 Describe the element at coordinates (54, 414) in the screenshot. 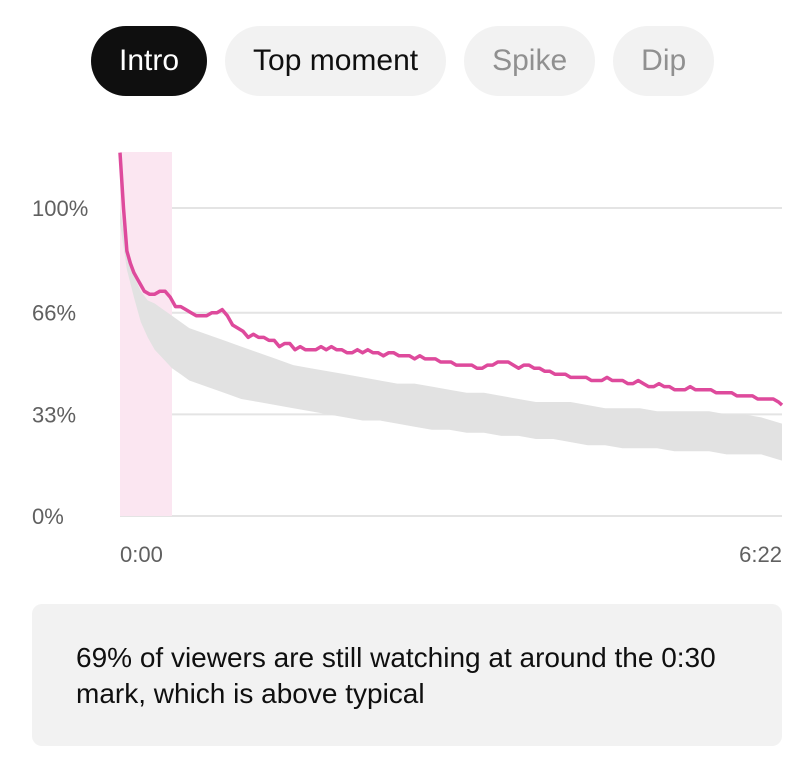

I see `y-tick-label: 33%` at that location.